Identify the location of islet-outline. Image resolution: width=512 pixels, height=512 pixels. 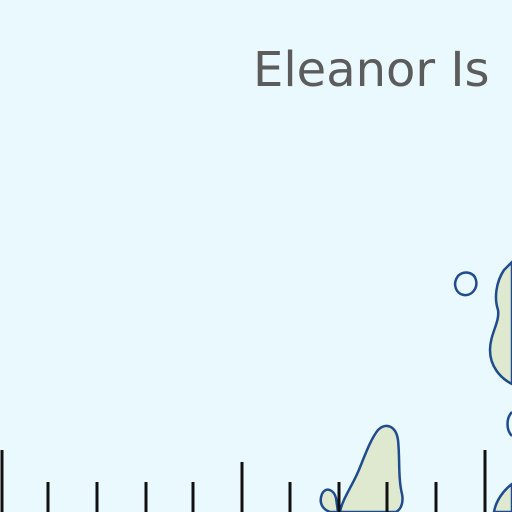
(465, 284).